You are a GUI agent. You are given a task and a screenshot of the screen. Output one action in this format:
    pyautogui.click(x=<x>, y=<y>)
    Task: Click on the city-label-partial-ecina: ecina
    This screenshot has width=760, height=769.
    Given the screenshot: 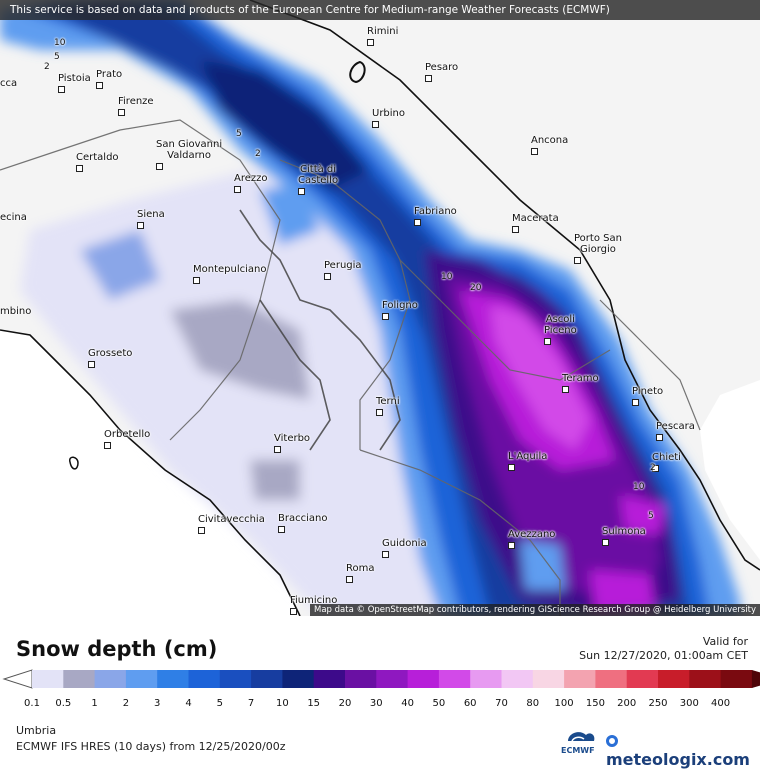 What is the action you would take?
    pyautogui.click(x=13, y=217)
    